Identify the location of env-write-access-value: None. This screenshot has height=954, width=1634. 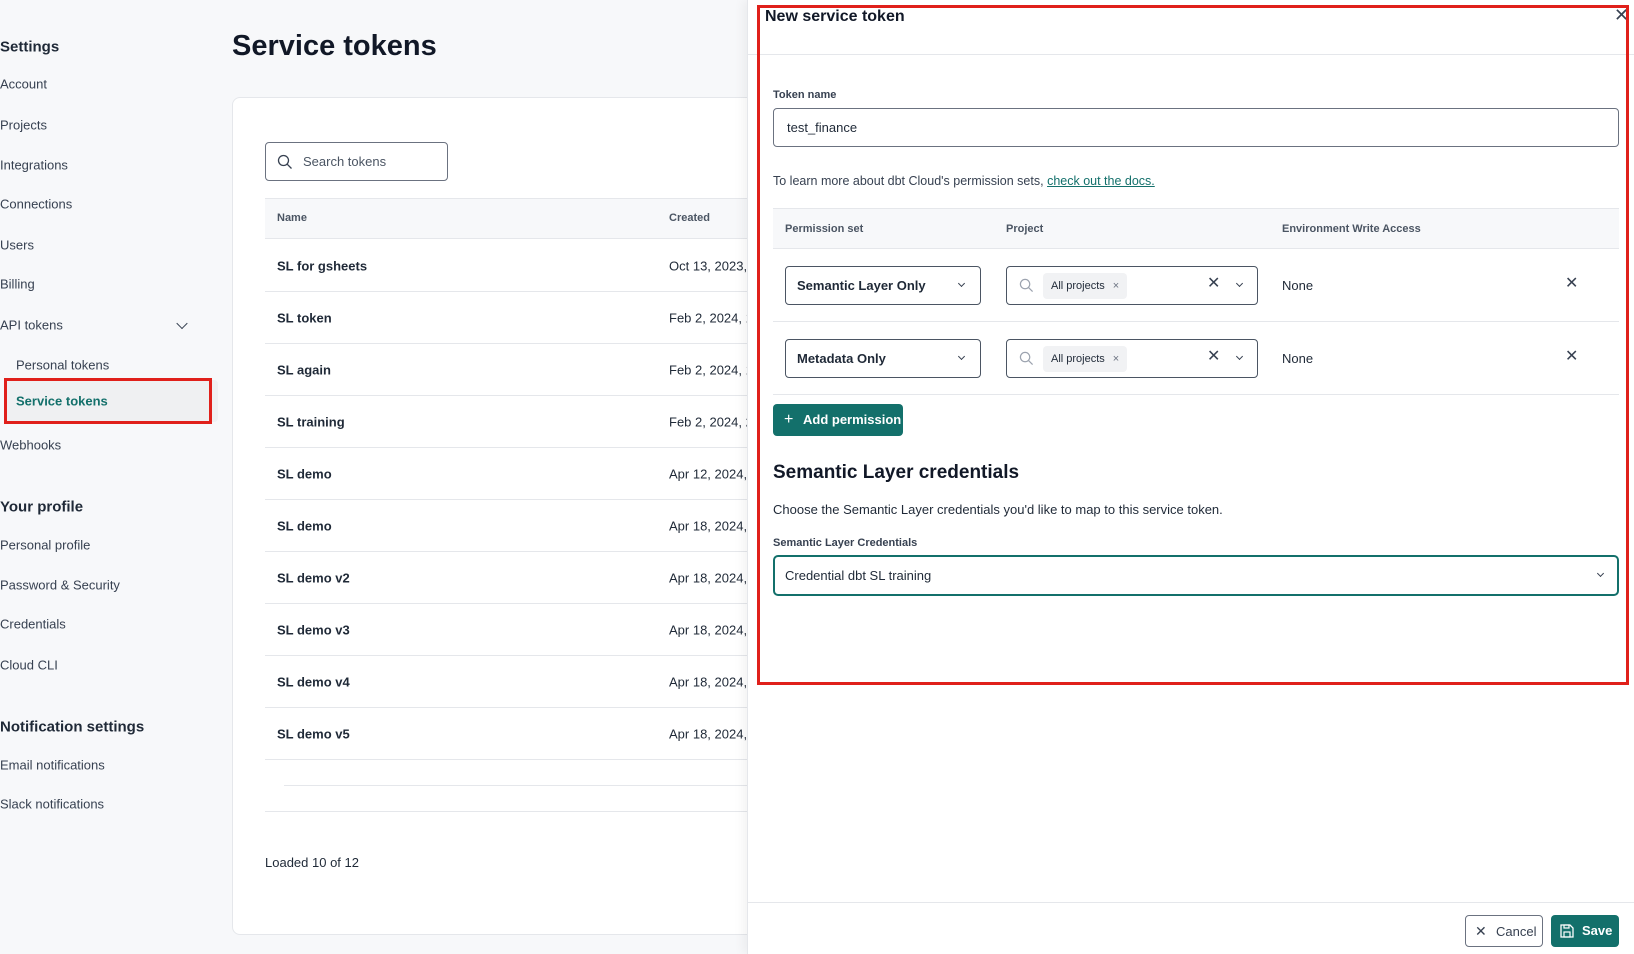
(1298, 285).